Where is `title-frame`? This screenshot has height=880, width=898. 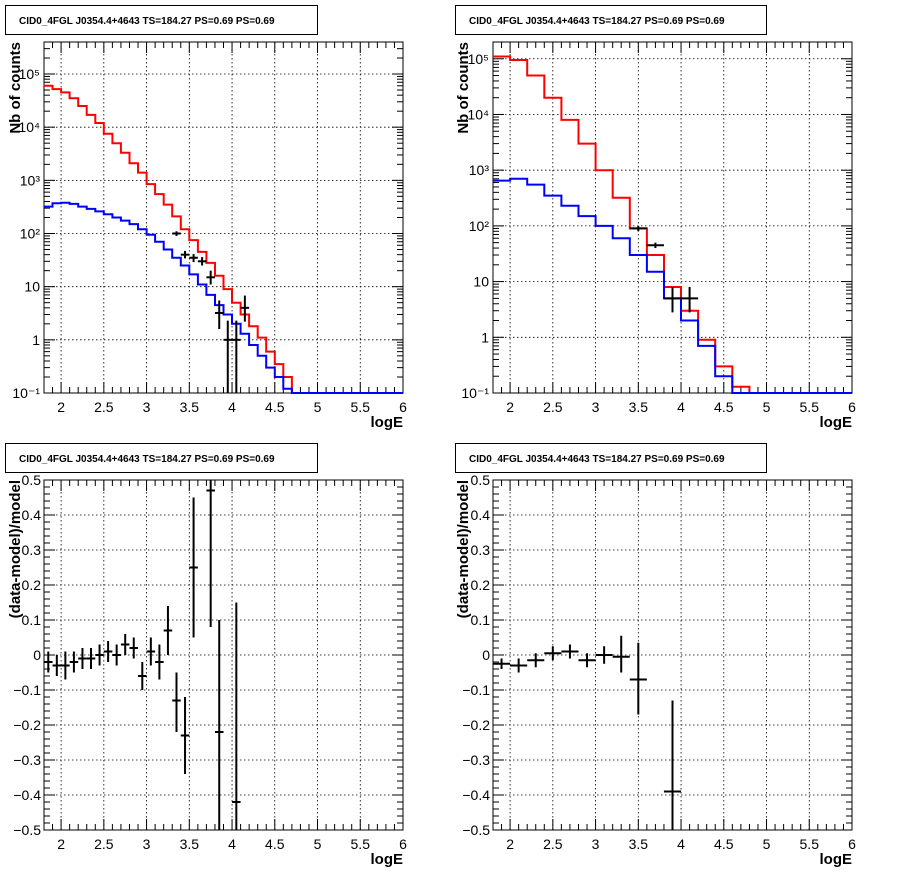 title-frame is located at coordinates (611, 20).